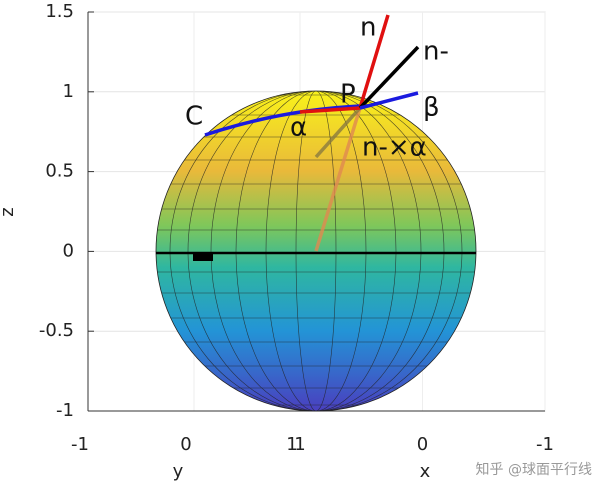  Describe the element at coordinates (9, 211) in the screenshot. I see `z-axis-label: z` at that location.